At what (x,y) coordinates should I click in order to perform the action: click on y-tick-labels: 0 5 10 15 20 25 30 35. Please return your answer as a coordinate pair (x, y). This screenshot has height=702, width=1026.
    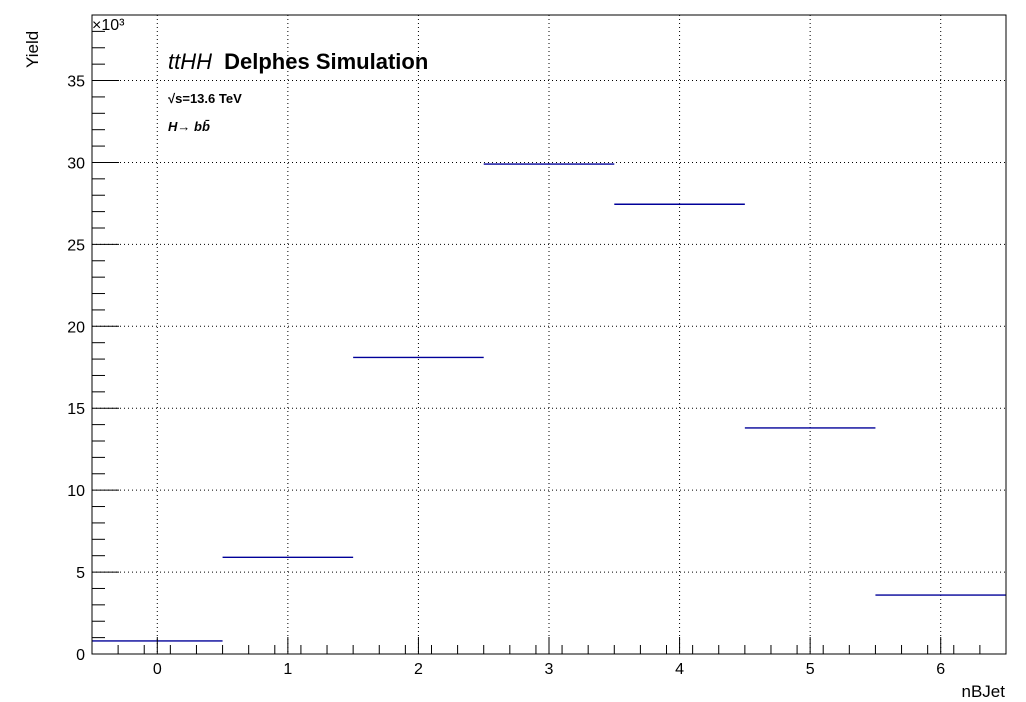
    Looking at the image, I should click on (76, 369).